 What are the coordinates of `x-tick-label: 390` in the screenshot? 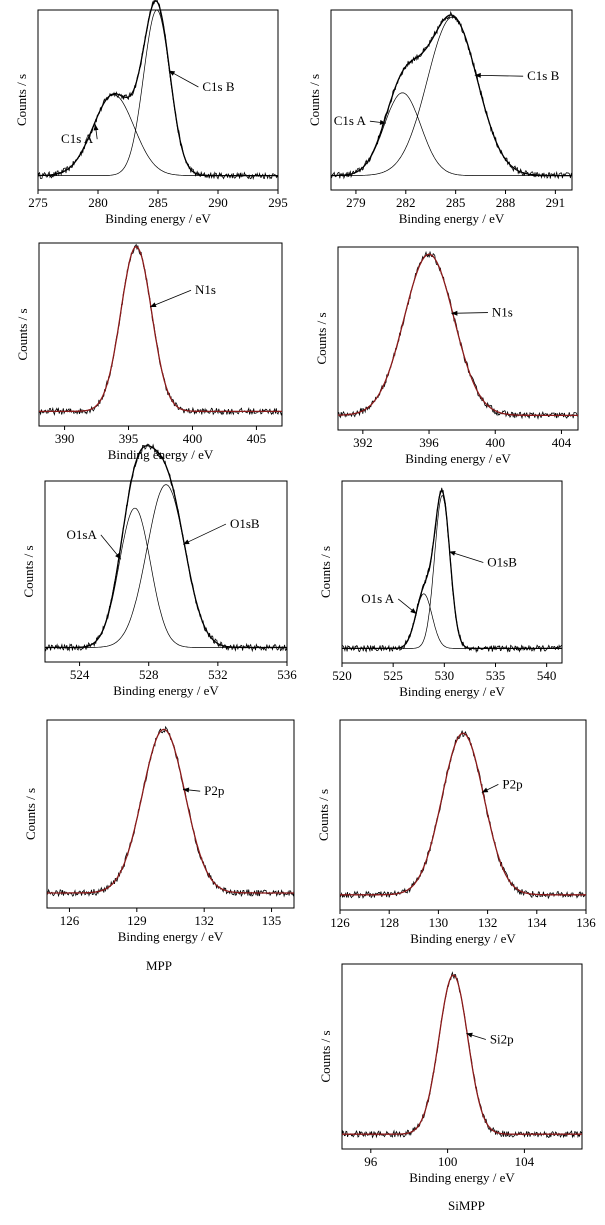 It's located at (65, 438).